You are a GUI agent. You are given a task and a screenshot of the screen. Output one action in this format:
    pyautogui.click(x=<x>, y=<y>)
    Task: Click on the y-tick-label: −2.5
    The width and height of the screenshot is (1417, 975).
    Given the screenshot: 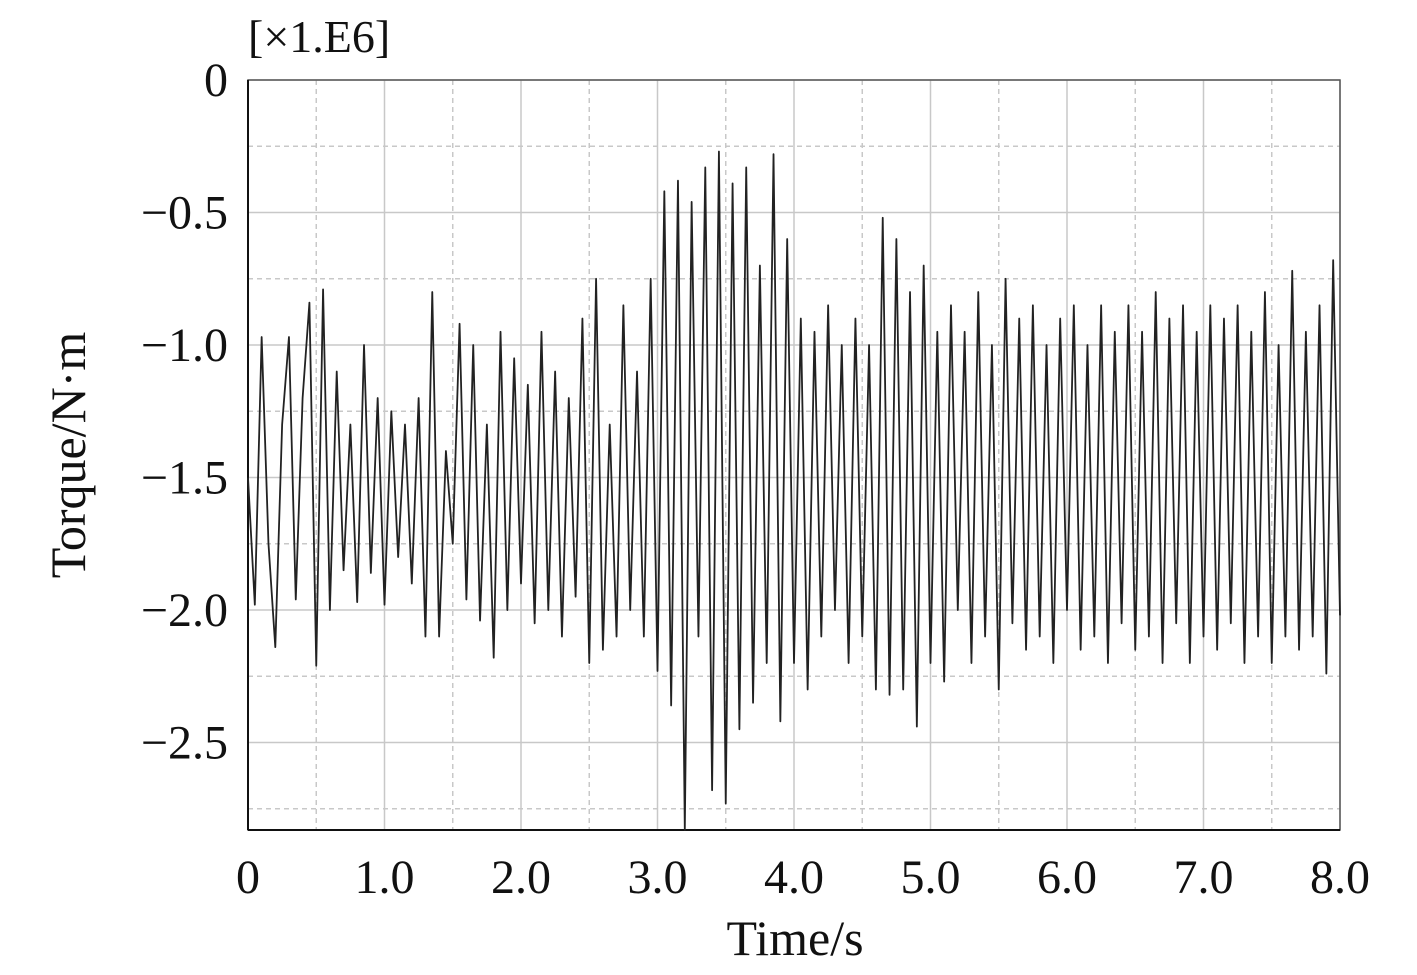 What is the action you would take?
    pyautogui.click(x=184, y=743)
    